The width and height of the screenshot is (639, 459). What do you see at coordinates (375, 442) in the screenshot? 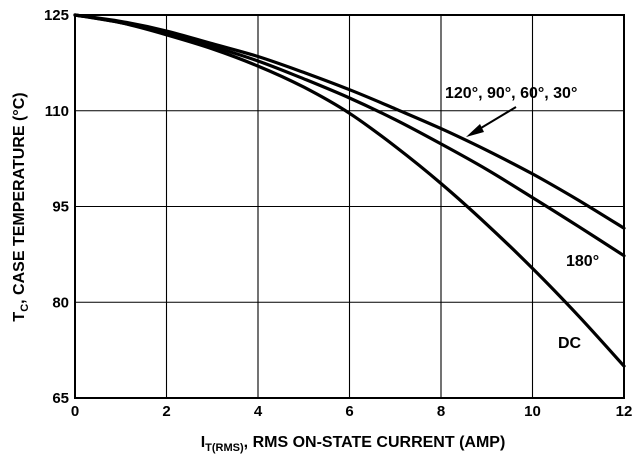
I see `x-axis-title-rest: , RMS ON-STATE CURRENT (AMP)` at bounding box center [375, 442].